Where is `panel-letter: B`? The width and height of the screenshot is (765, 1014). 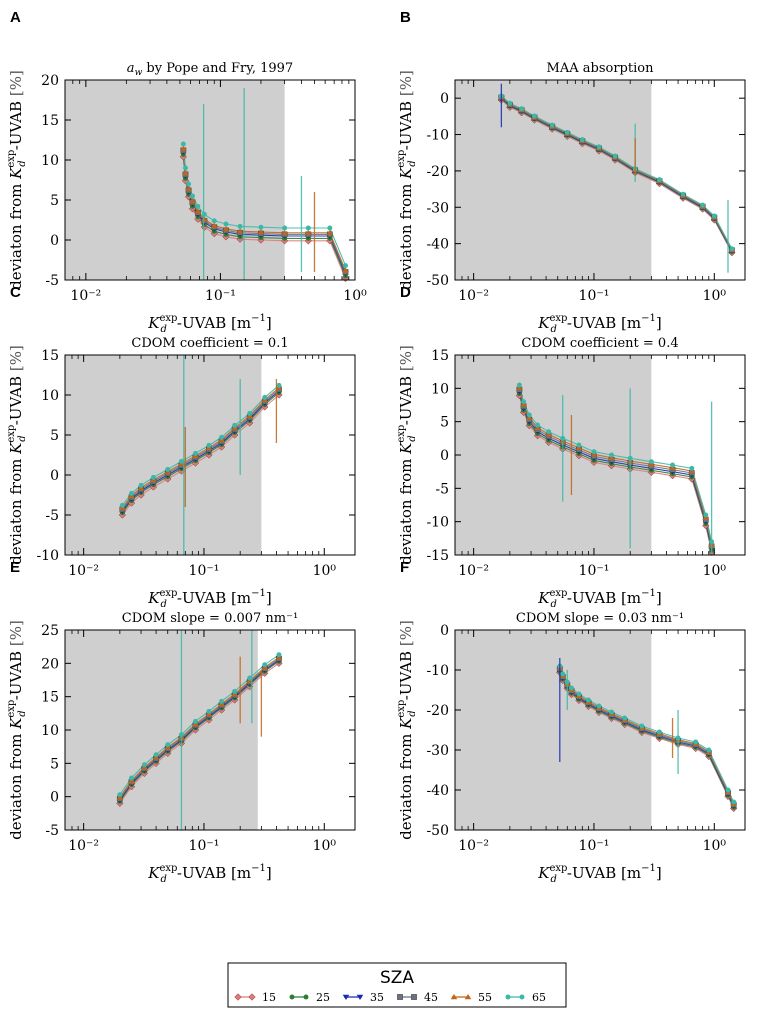
panel-letter: B is located at coordinates (405, 17).